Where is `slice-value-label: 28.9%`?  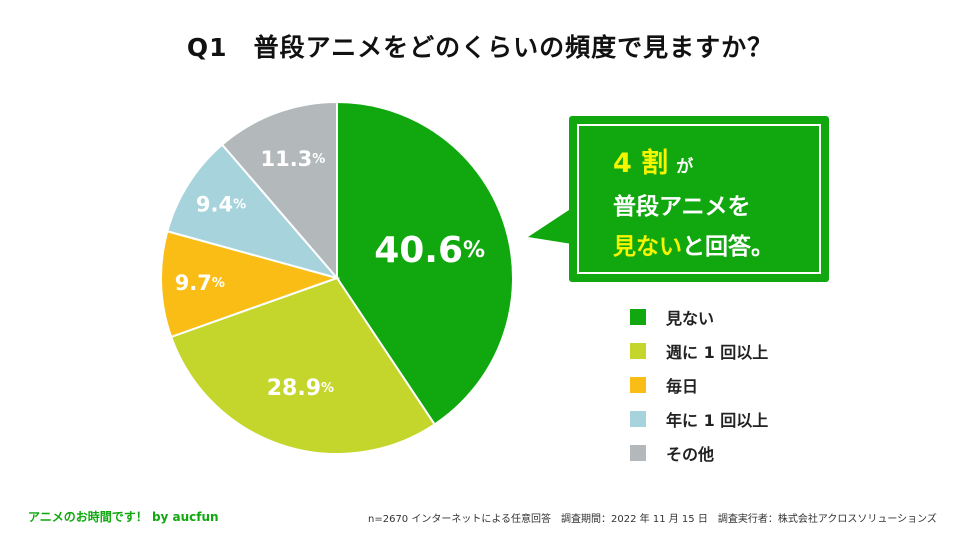 slice-value-label: 28.9% is located at coordinates (300, 388).